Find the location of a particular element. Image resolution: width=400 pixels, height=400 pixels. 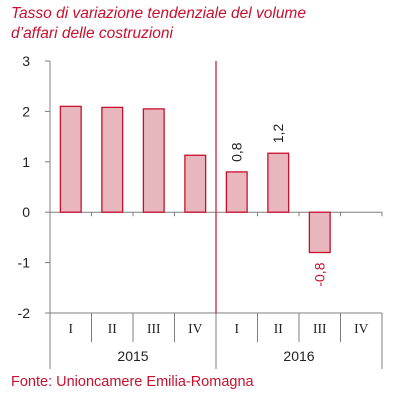

x-group-label: 2016 is located at coordinates (298, 356).